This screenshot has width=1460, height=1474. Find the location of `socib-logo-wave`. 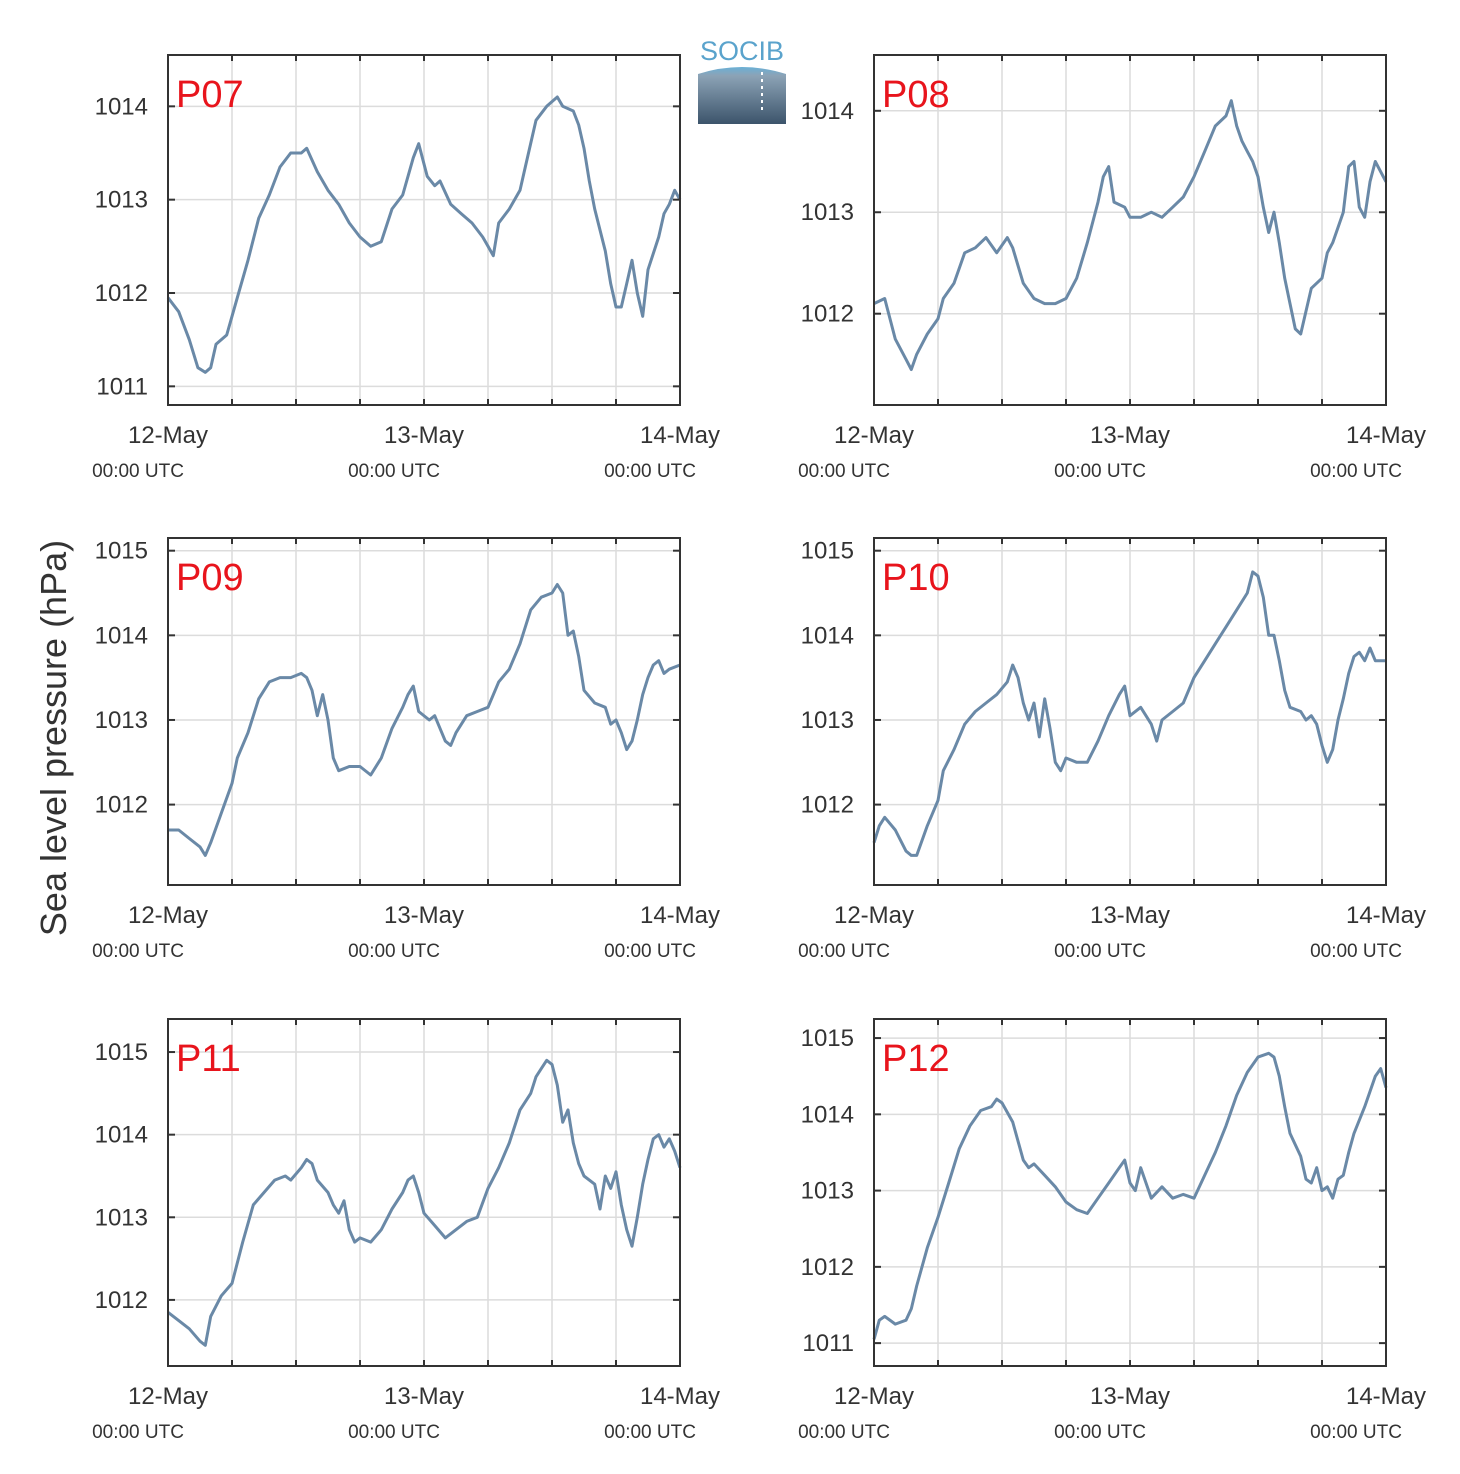

socib-logo-wave is located at coordinates (742, 95).